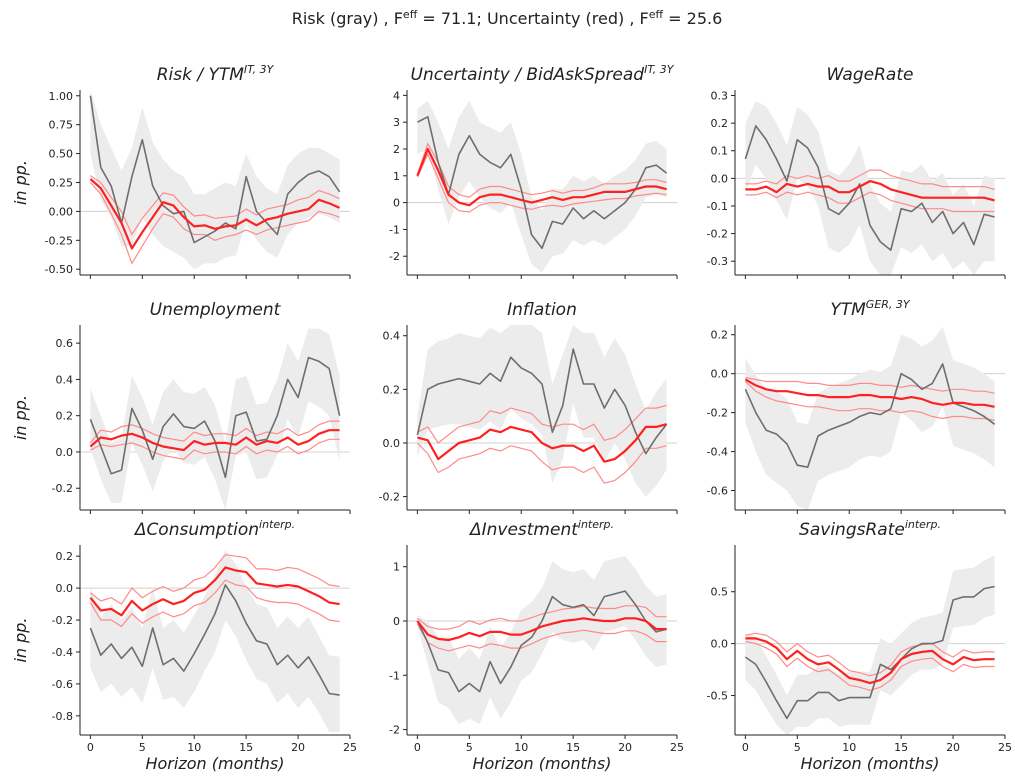 This screenshot has height=784, width=1015. I want to click on y-tick-label: 2, so click(396, 149).